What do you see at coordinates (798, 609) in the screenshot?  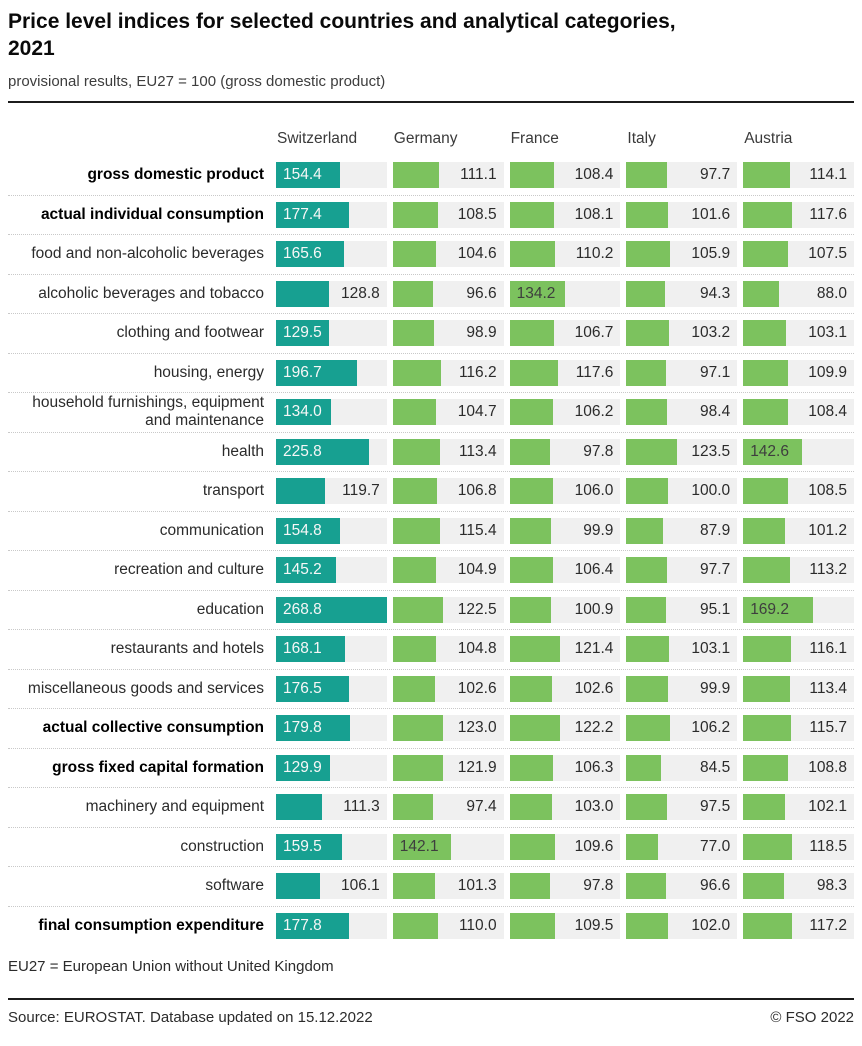 I see `bar-track: 169.2` at bounding box center [798, 609].